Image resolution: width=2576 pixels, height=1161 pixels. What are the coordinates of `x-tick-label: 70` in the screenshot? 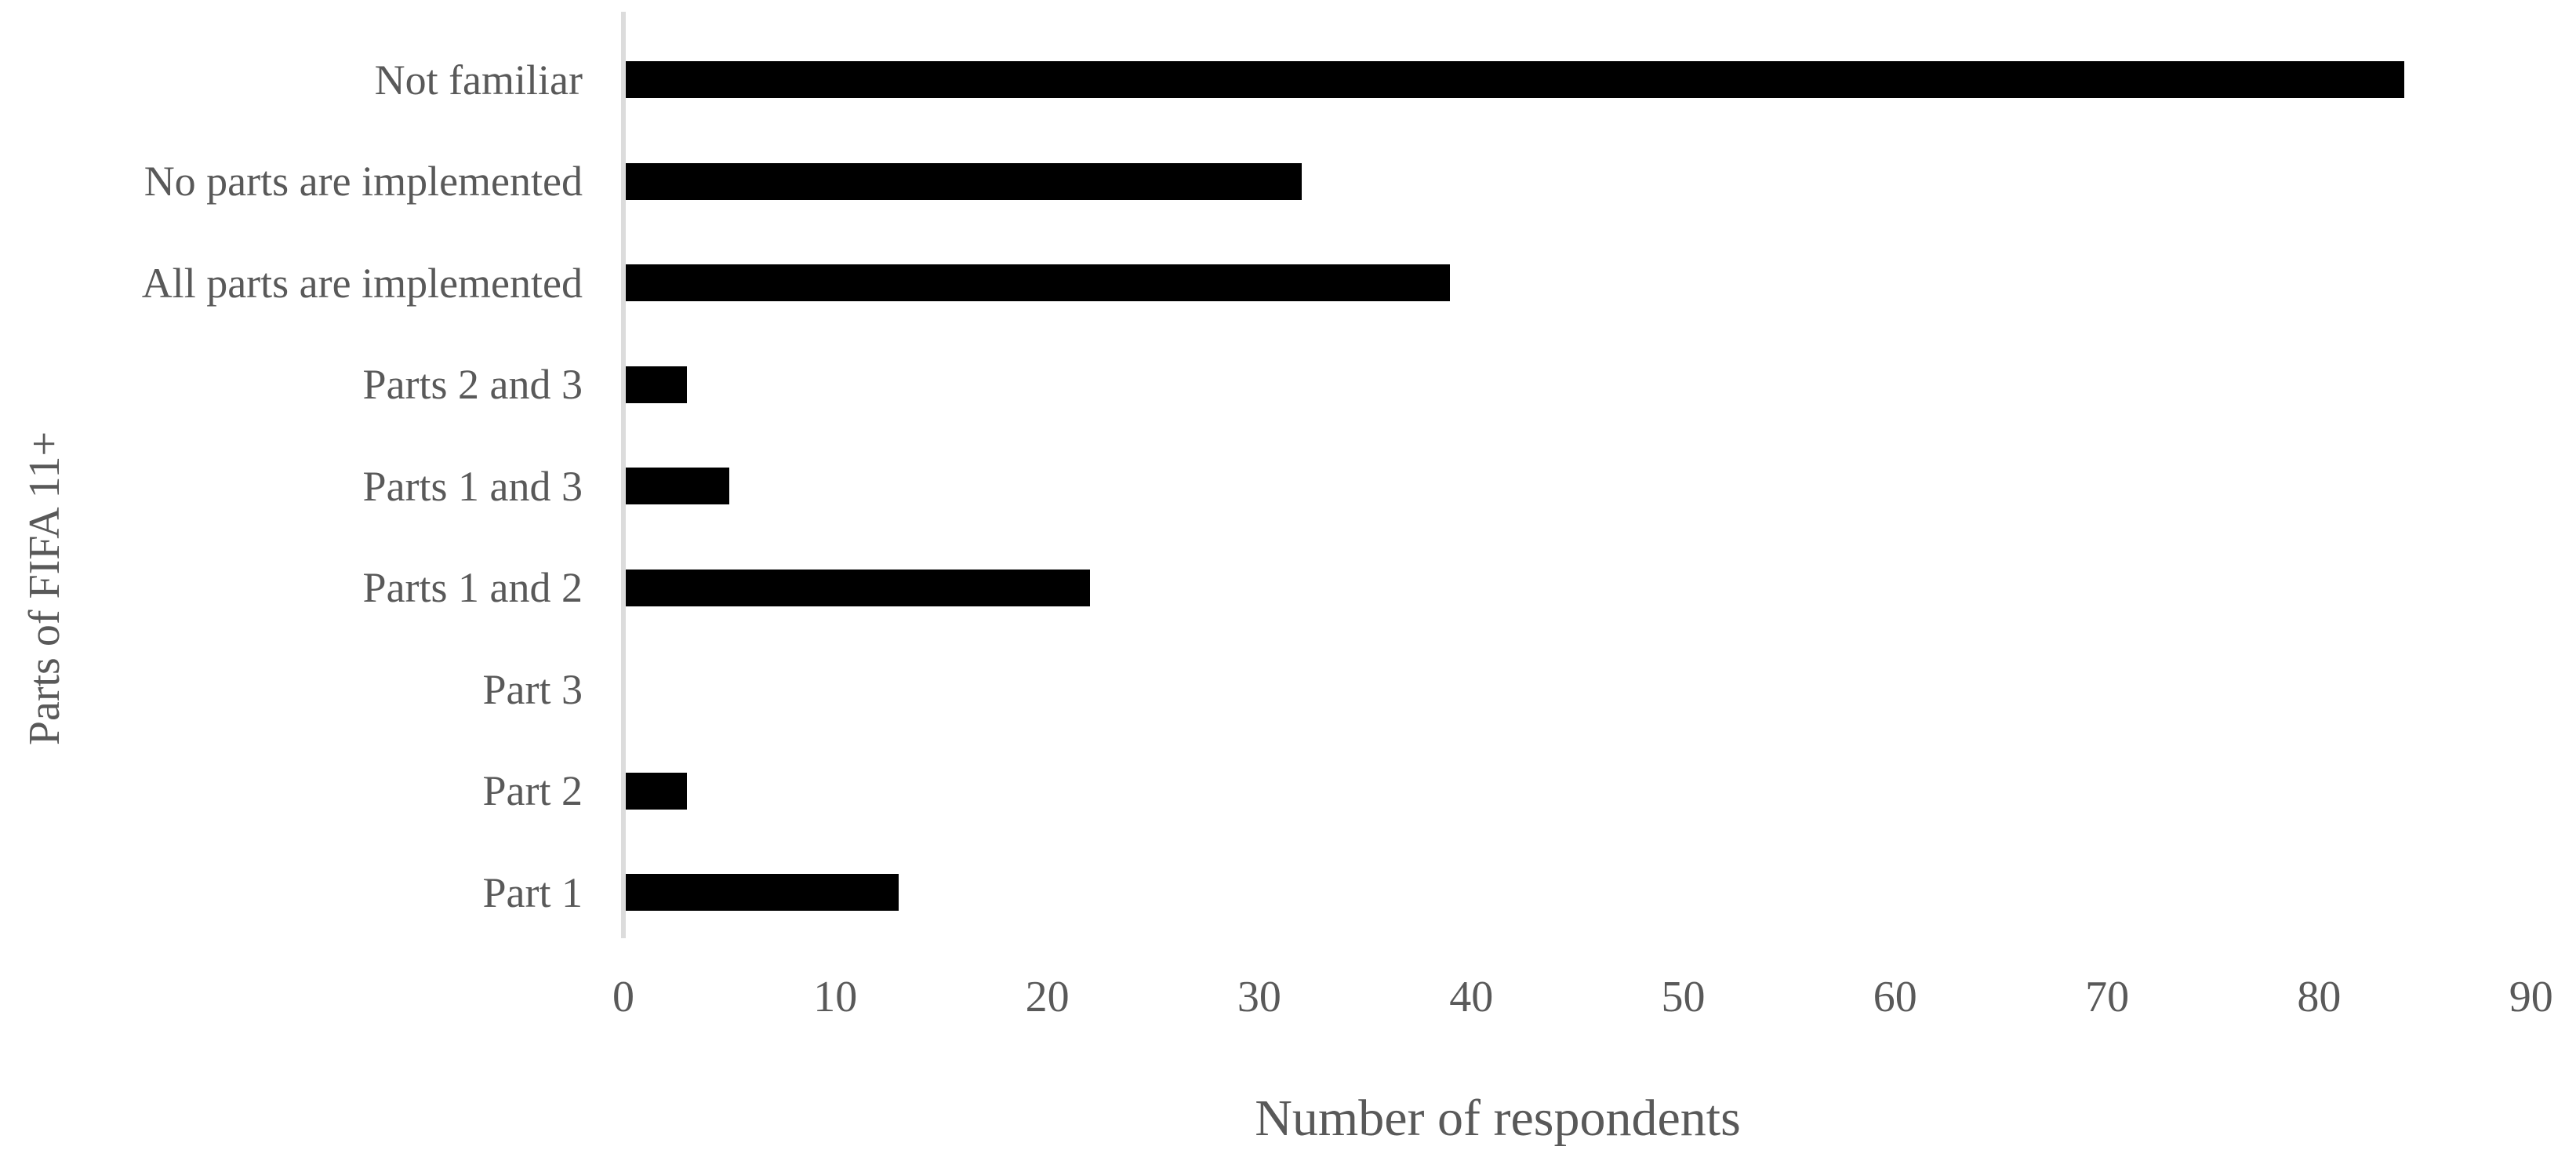 It's located at (2107, 997).